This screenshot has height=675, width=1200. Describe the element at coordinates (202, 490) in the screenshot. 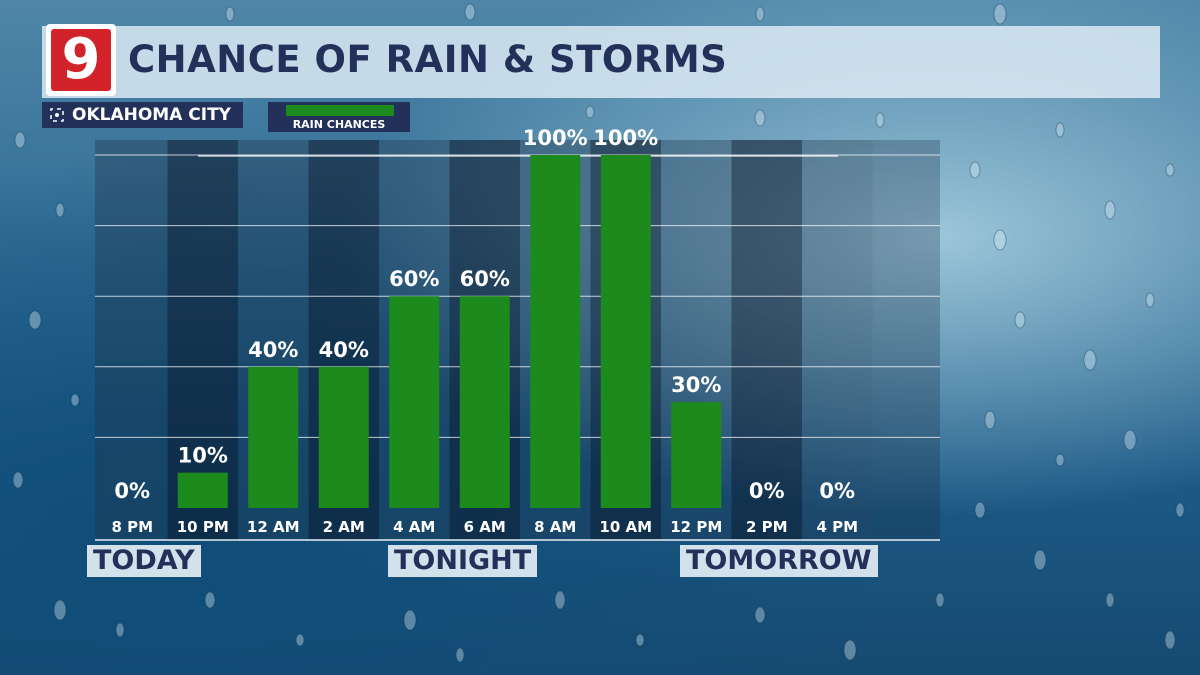

I see `bar-10-pm` at that location.